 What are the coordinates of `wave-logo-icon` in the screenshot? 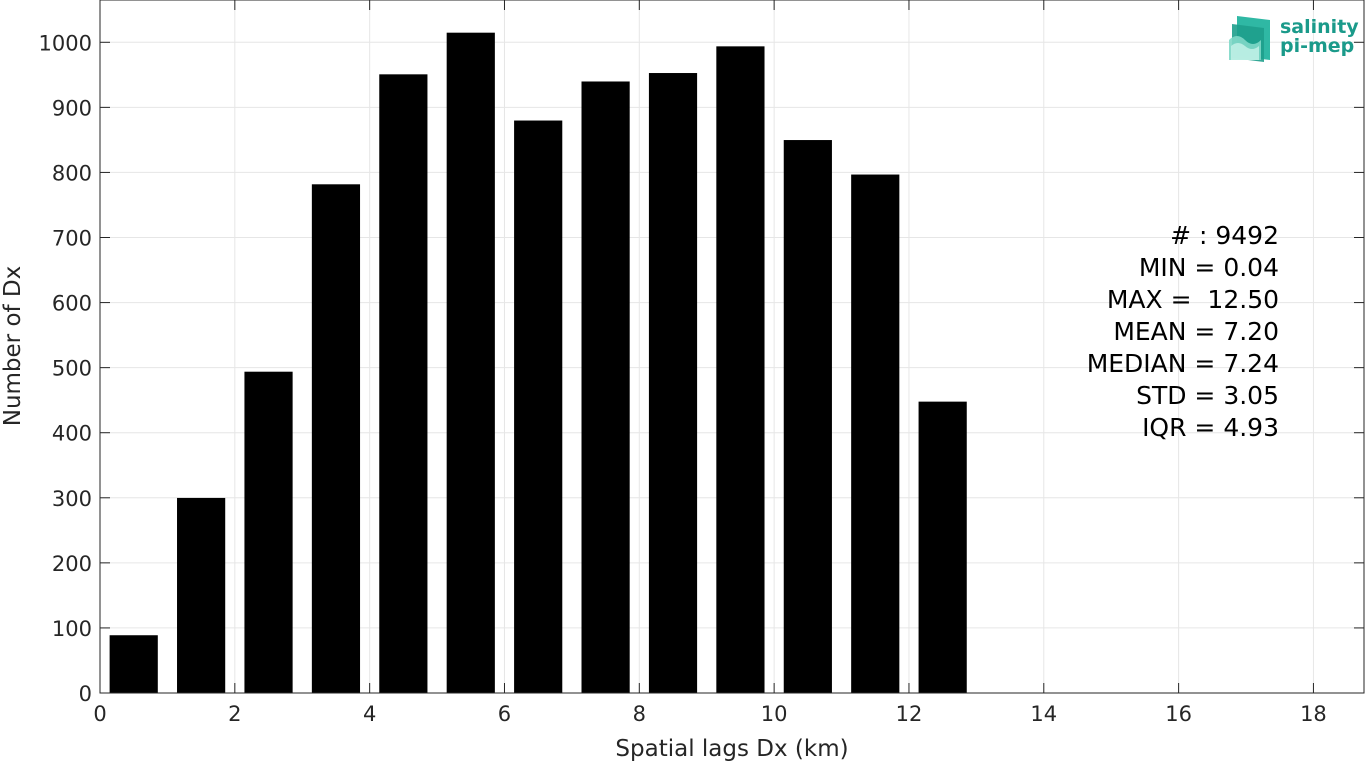 It's located at (1249, 39).